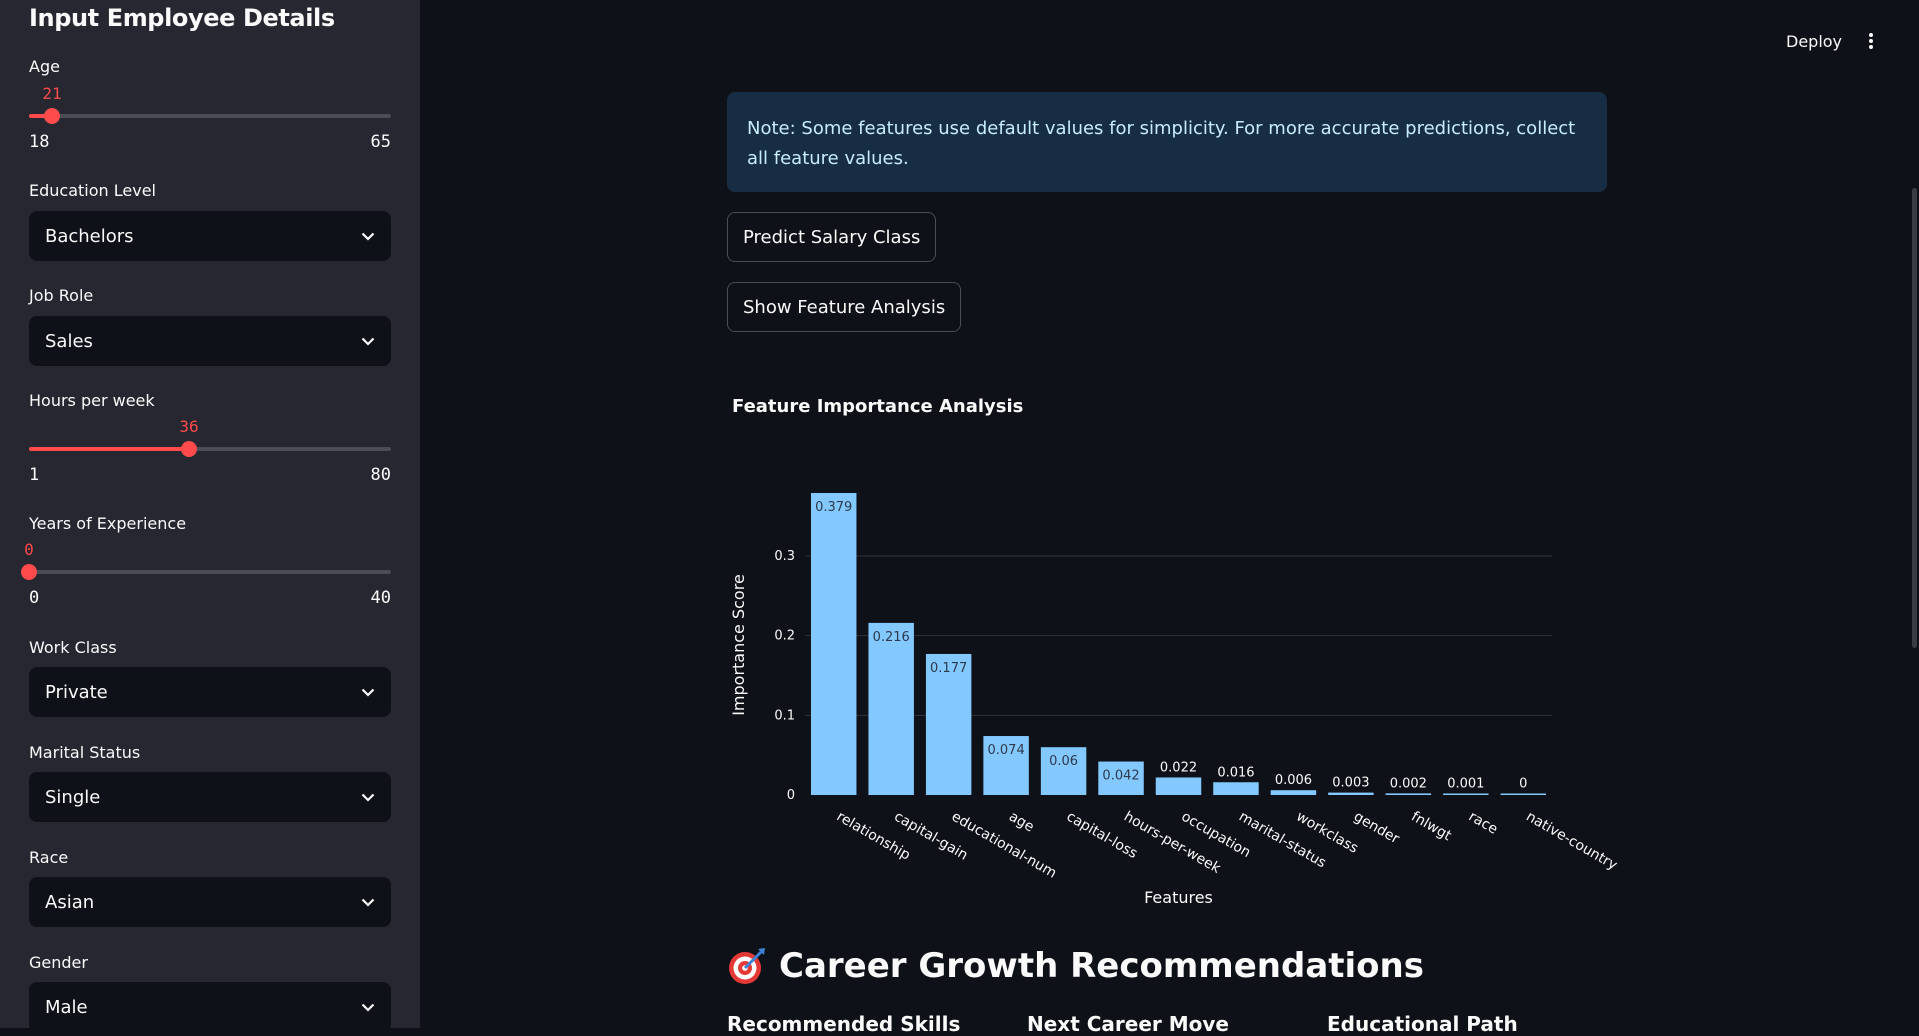 Image resolution: width=1919 pixels, height=1036 pixels. I want to click on race-label: Race, so click(49, 857).